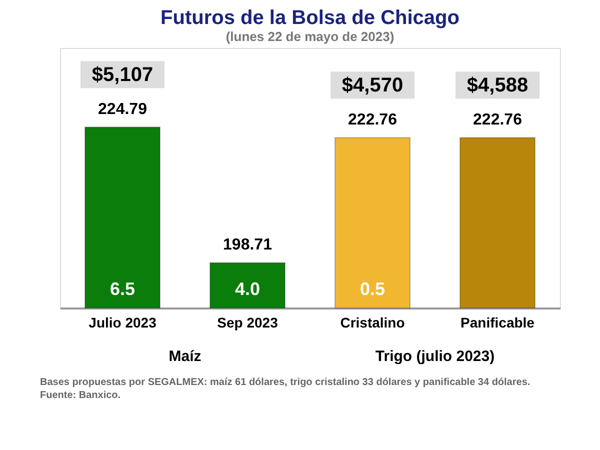  I want to click on x-tick-label: Julio 2023, so click(122, 322).